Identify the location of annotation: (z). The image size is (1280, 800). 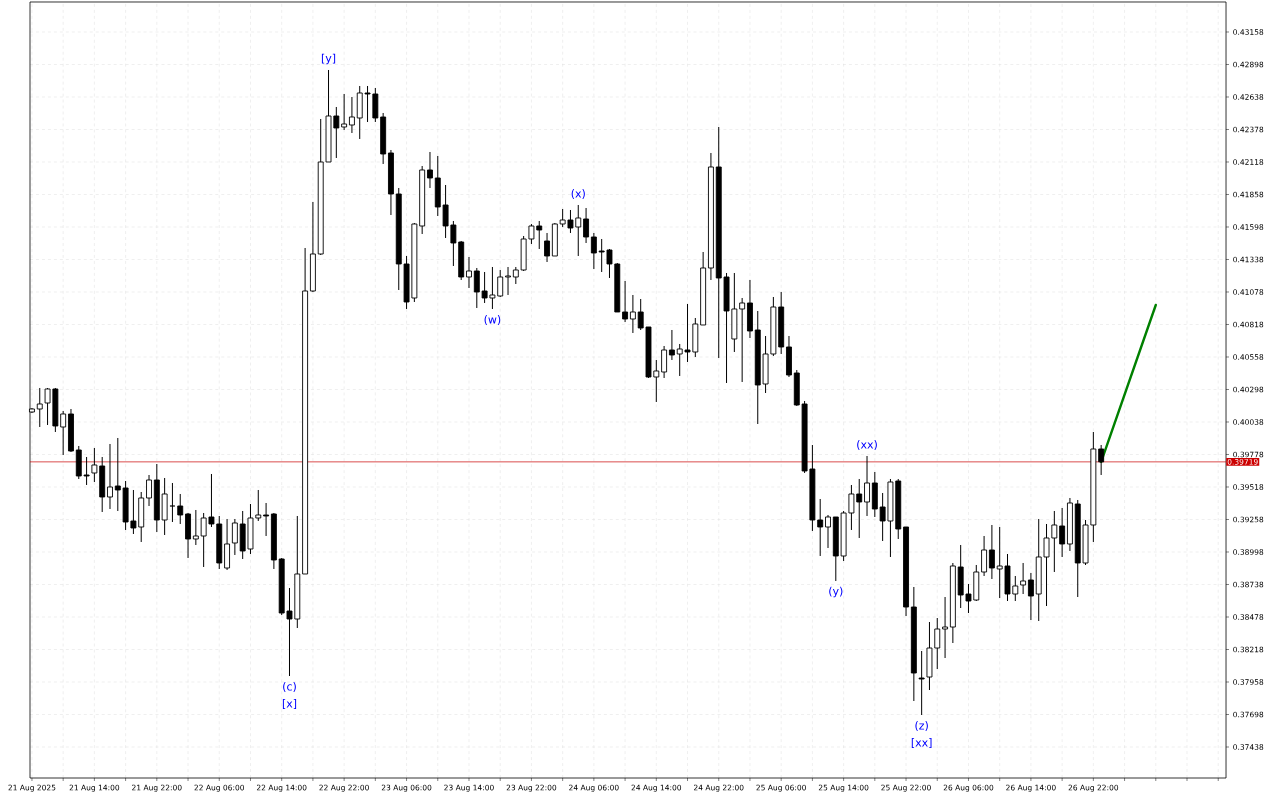
(921, 726).